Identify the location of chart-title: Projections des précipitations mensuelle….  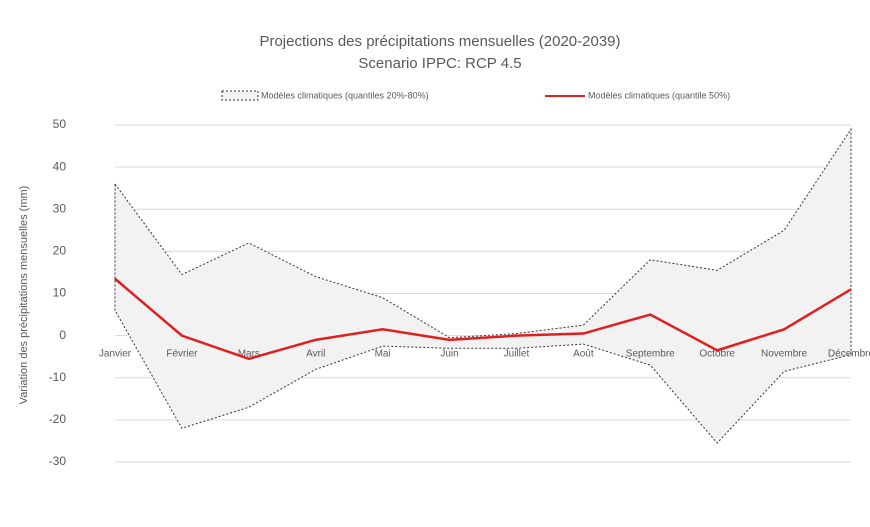
(439, 41).